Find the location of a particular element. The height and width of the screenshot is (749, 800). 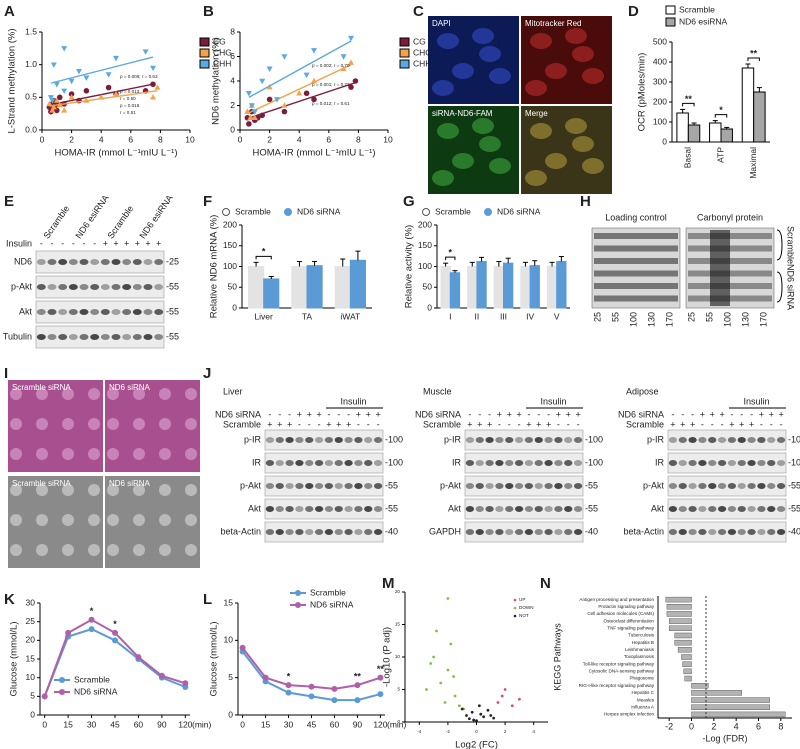

marker-label: 25 is located at coordinates (691, 317).